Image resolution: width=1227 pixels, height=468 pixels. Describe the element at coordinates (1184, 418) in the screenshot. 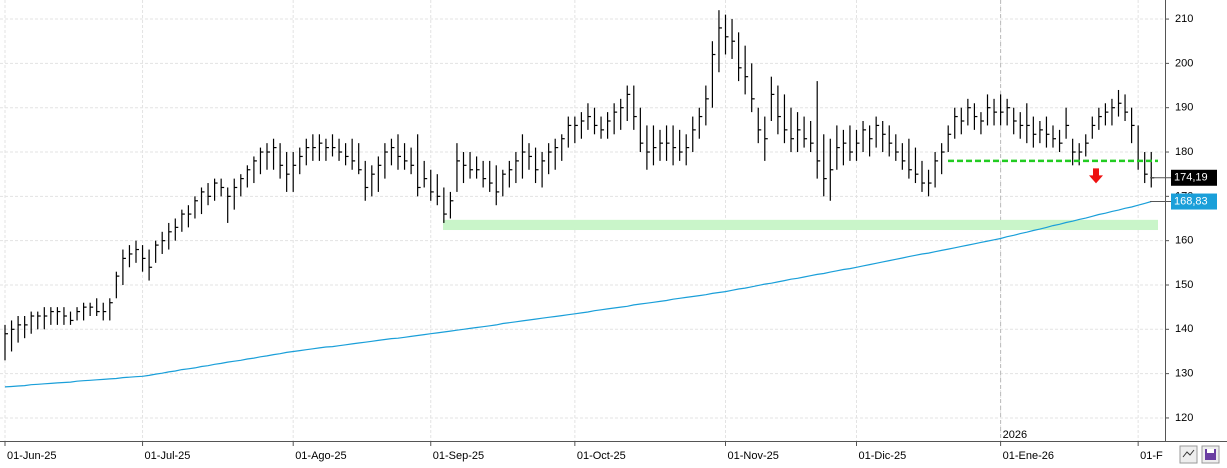

I see `y-tick-label: 120` at that location.